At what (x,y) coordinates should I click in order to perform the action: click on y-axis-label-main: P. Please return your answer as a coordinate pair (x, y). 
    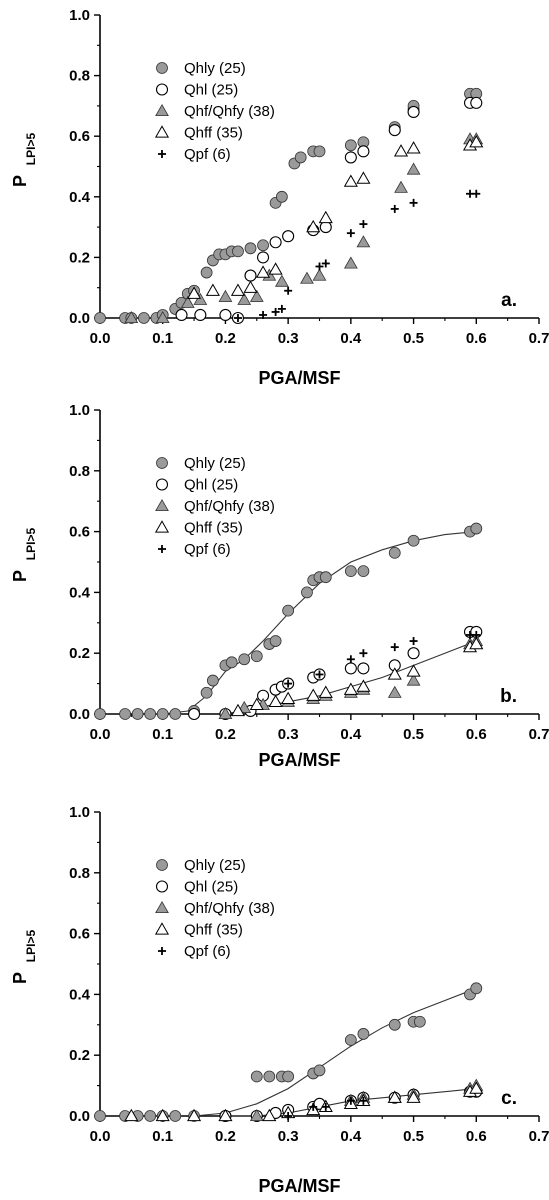
    Looking at the image, I should click on (20, 576).